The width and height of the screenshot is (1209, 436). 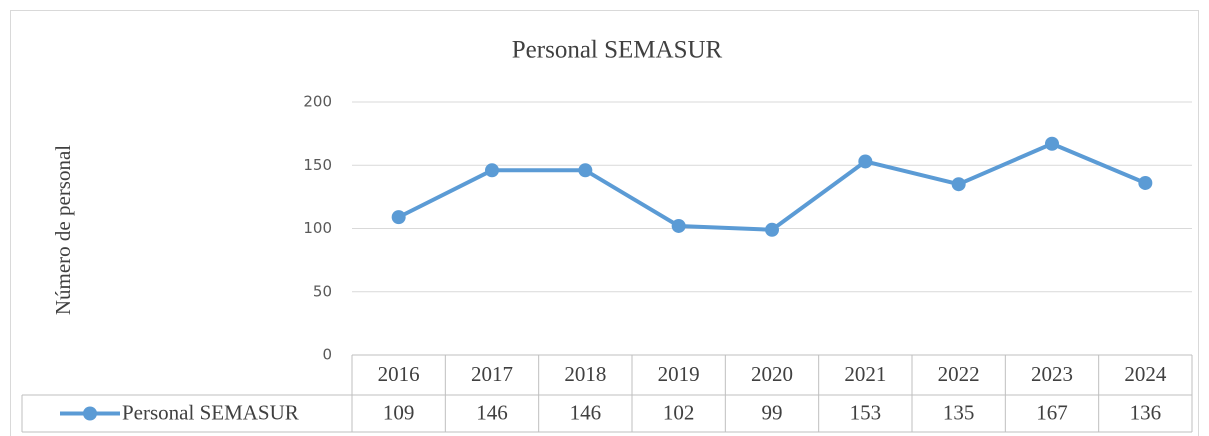 What do you see at coordinates (679, 412) in the screenshot?
I see `table-value: 102` at bounding box center [679, 412].